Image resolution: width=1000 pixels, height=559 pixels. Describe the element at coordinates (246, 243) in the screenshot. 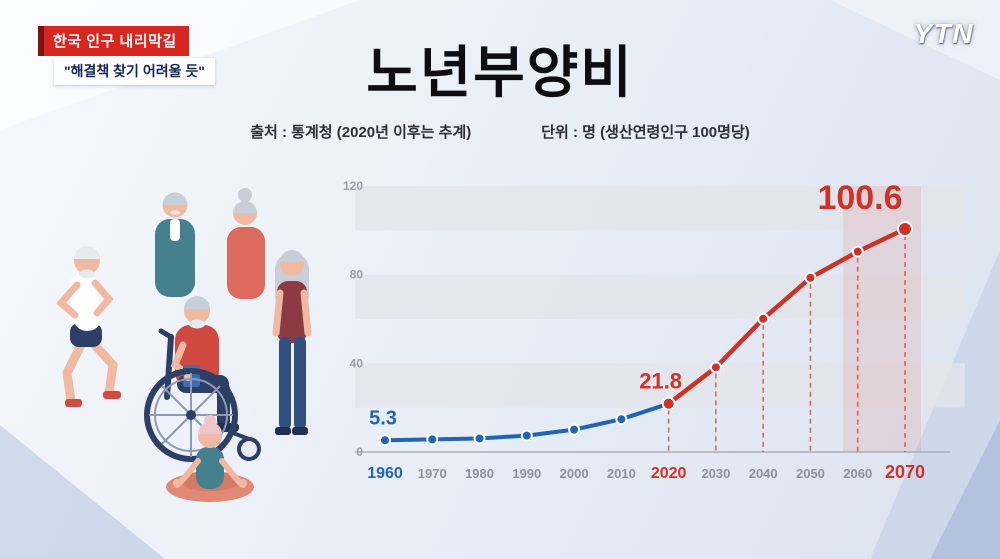

I see `elderly-woman-coral` at that location.